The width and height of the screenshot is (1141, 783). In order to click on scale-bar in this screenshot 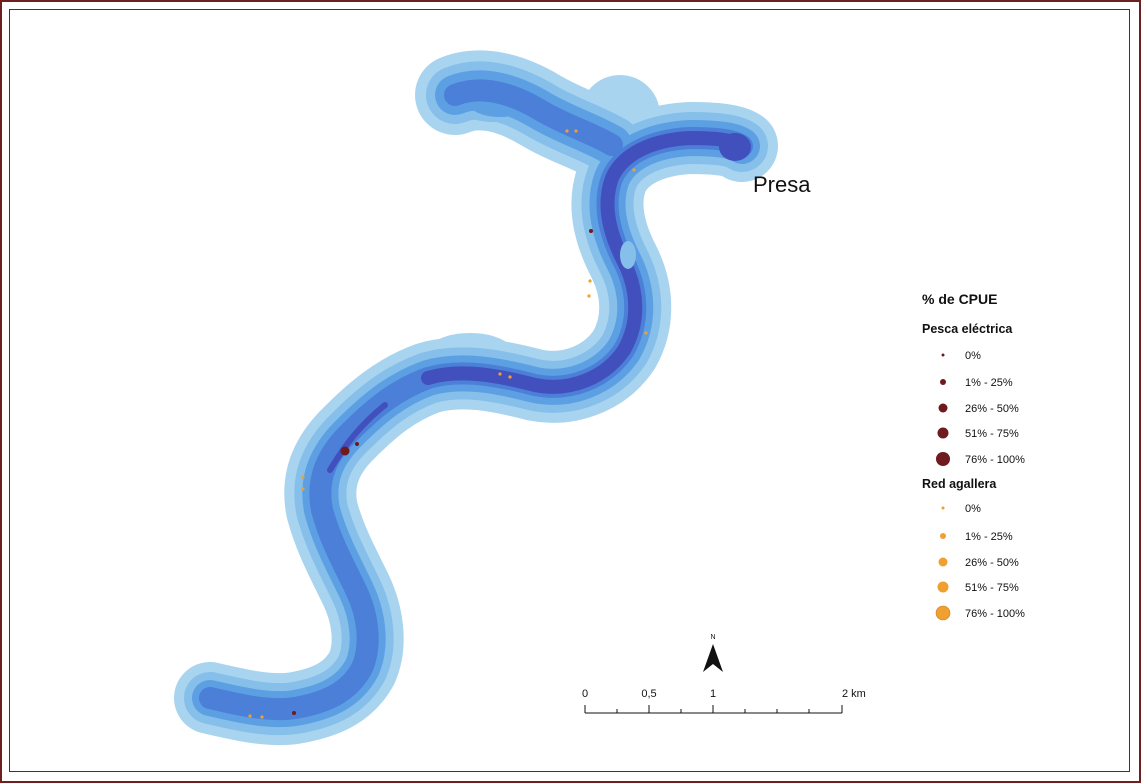, I will do `click(713, 709)`.